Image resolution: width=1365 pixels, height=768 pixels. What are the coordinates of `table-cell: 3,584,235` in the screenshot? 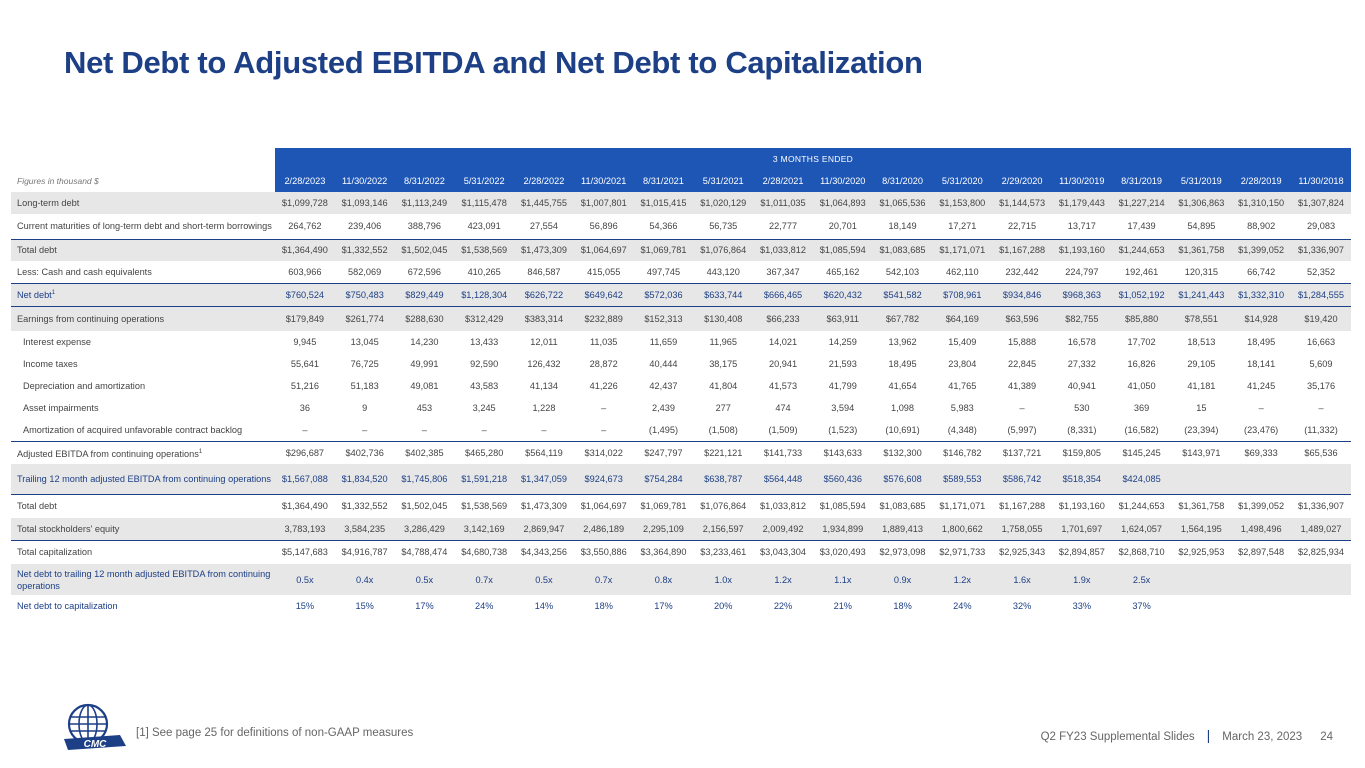 It's located at (364, 529).